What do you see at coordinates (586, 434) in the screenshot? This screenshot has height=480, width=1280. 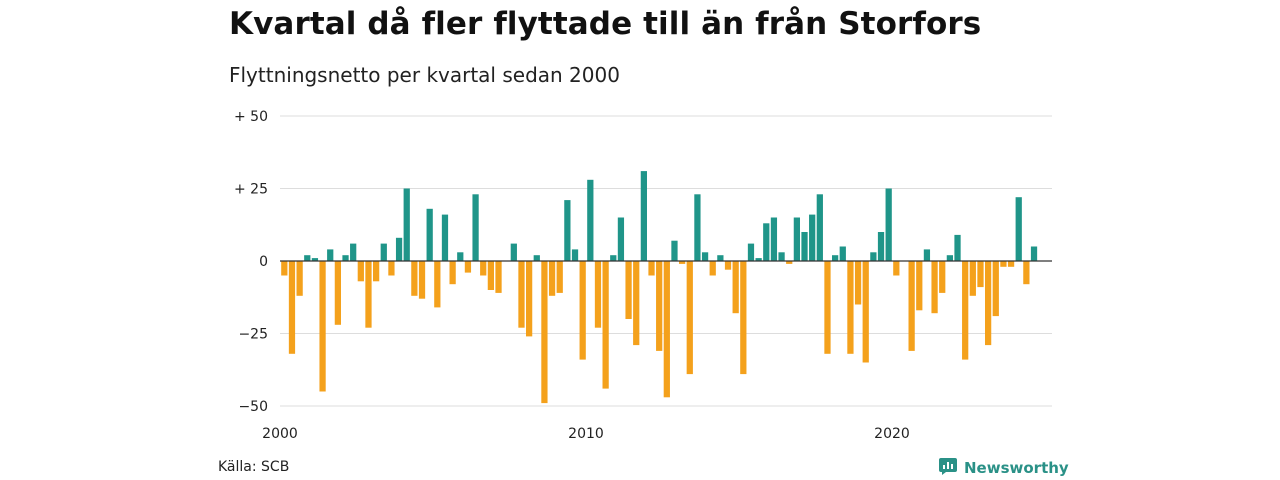 I see `x-tick-label: 2010` at bounding box center [586, 434].